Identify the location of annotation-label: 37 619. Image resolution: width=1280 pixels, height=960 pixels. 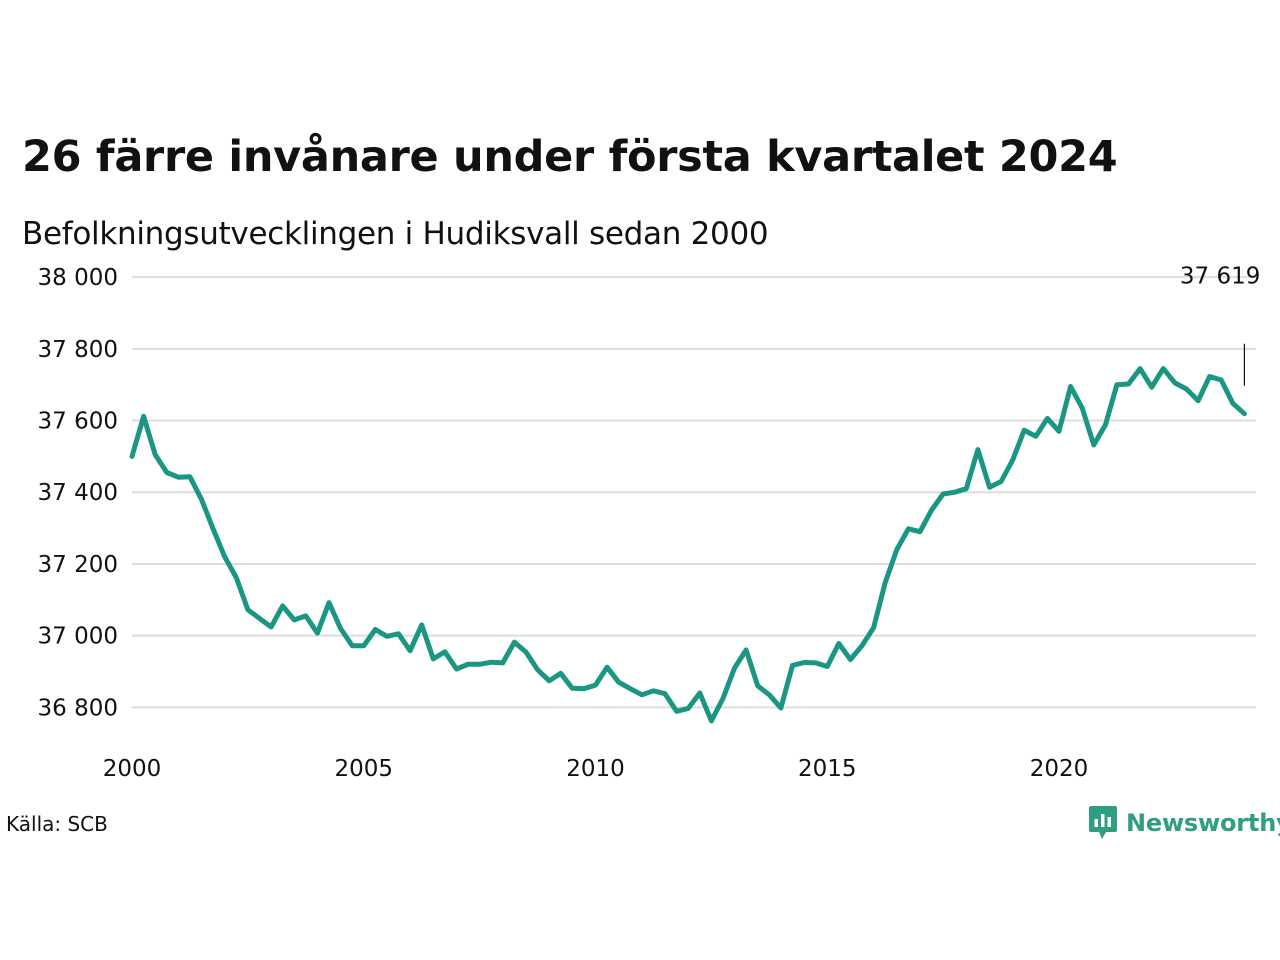
(1220, 277).